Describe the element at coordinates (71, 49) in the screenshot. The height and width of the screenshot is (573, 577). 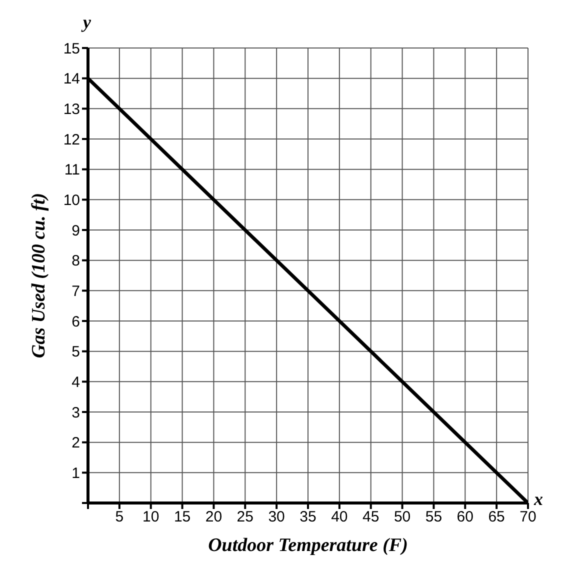
I see `y-tick-label: 15` at that location.